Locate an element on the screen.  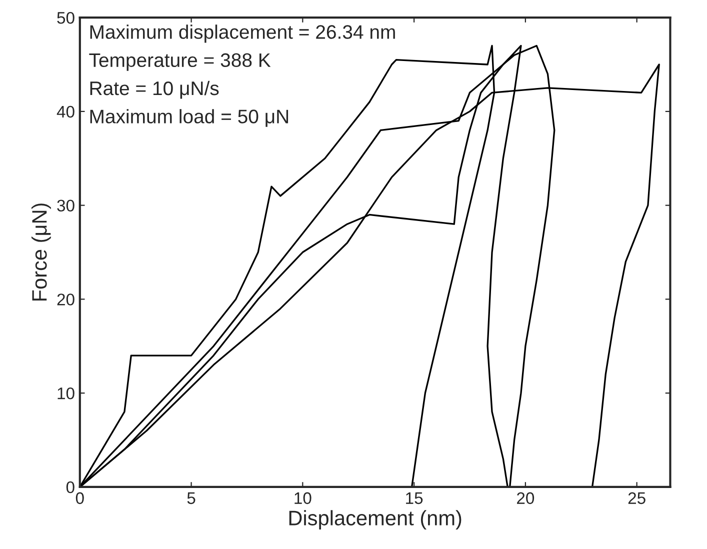
x-axis-title: Displacement (nm) is located at coordinates (375, 520).